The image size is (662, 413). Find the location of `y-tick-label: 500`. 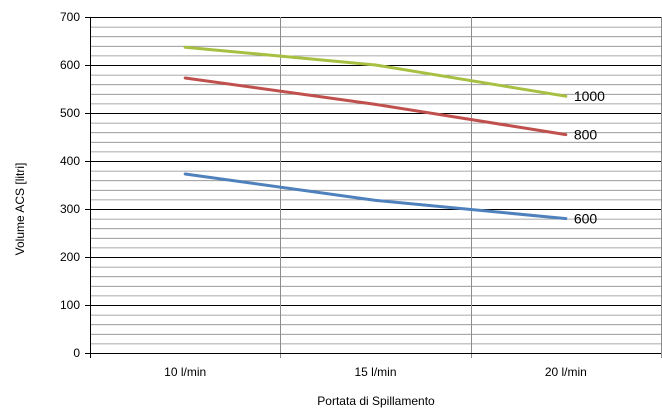

y-tick-label: 500 is located at coordinates (70, 113).